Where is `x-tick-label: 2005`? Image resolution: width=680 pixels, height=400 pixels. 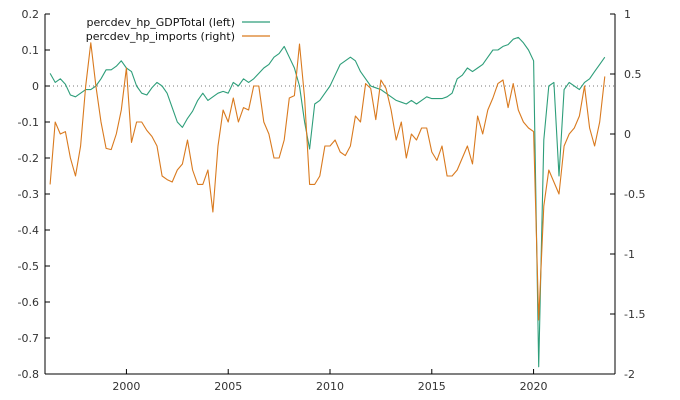
x-tick-label: 2005 is located at coordinates (228, 386).